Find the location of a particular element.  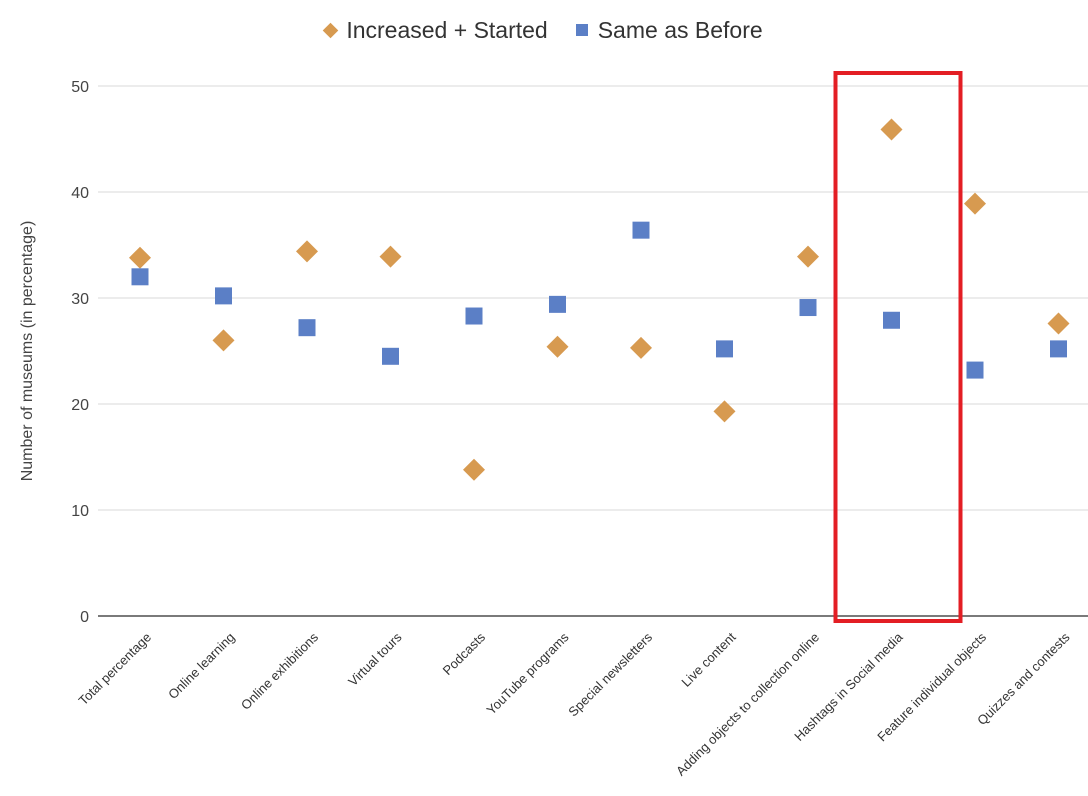

x-tick-label: Online exhibitions is located at coordinates (280, 671).